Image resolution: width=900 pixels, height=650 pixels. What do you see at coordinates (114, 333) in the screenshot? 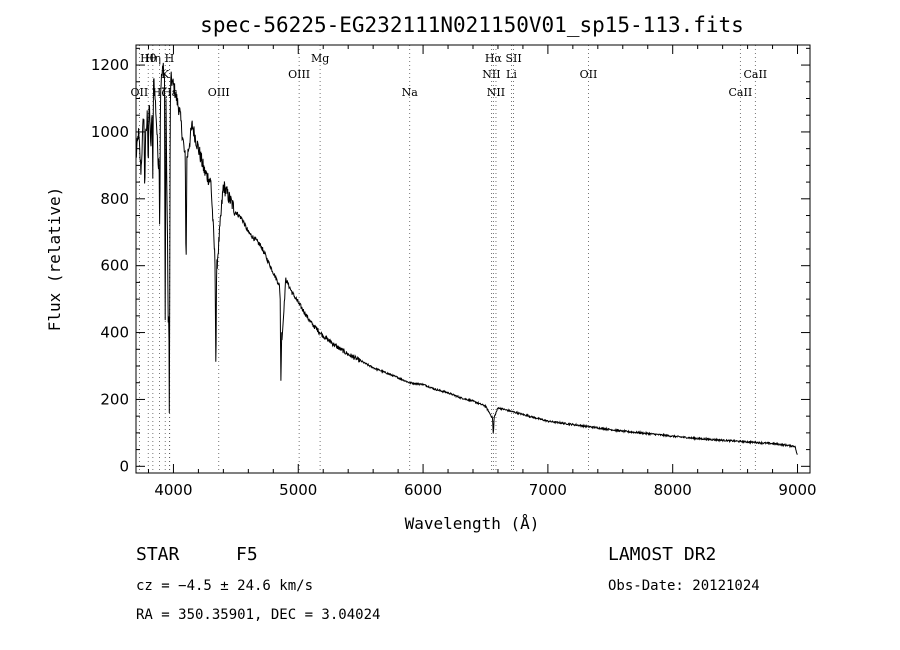
I see `y-tick-label: 400` at bounding box center [114, 333].